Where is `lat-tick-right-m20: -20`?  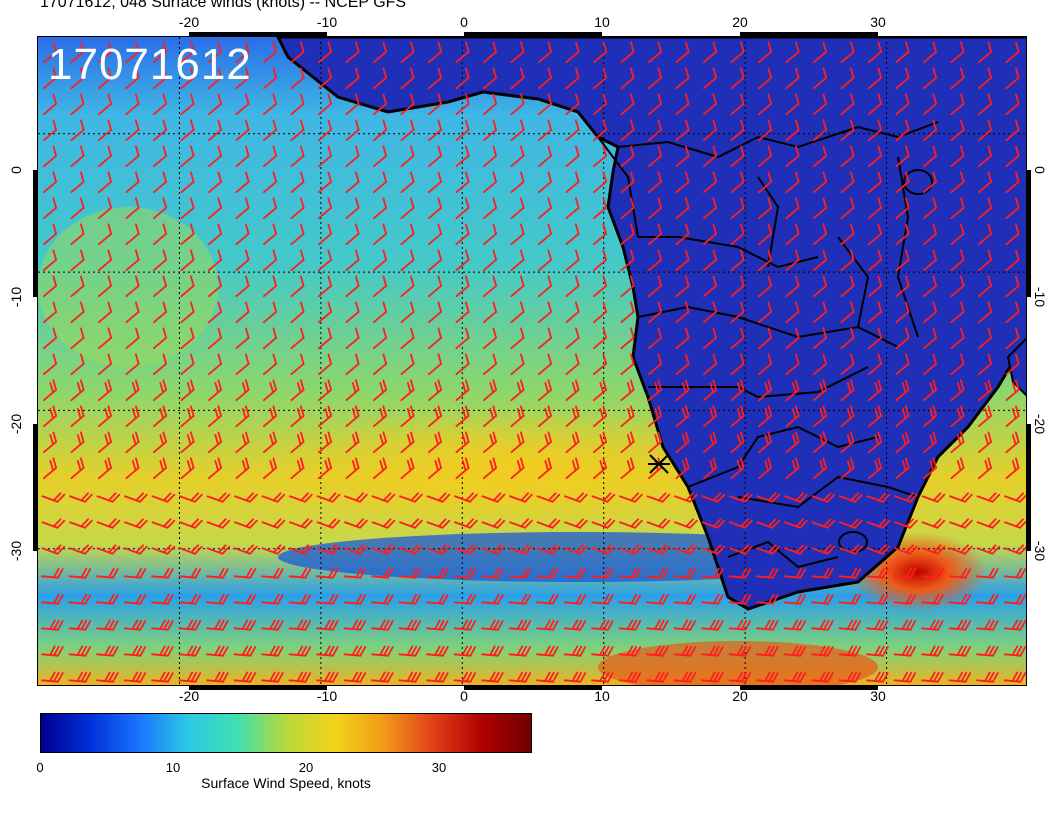
lat-tick-right-m20: -20 is located at coordinates (1040, 424).